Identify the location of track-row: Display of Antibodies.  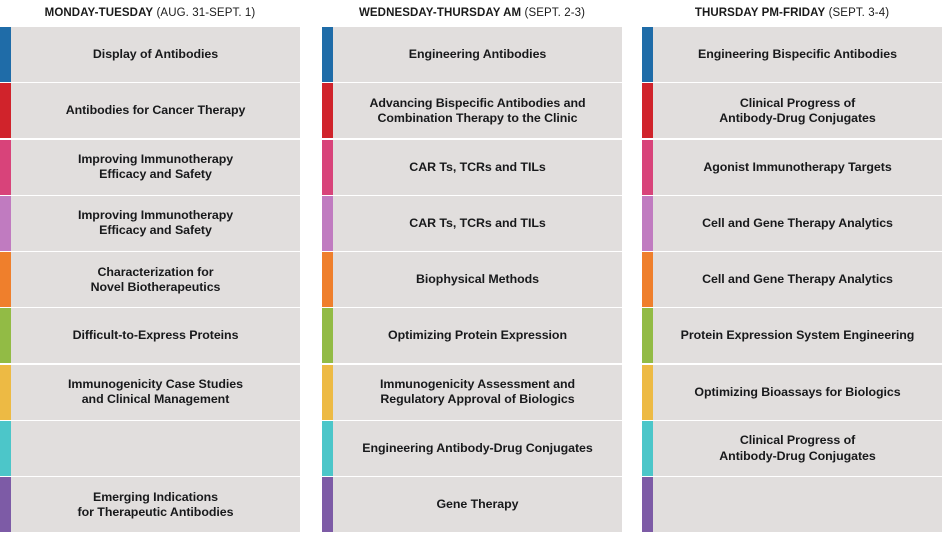
(150, 54).